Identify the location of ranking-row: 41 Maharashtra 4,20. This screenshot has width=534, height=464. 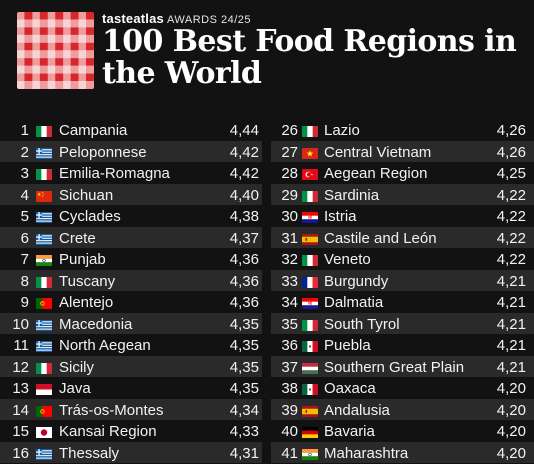
(402, 452).